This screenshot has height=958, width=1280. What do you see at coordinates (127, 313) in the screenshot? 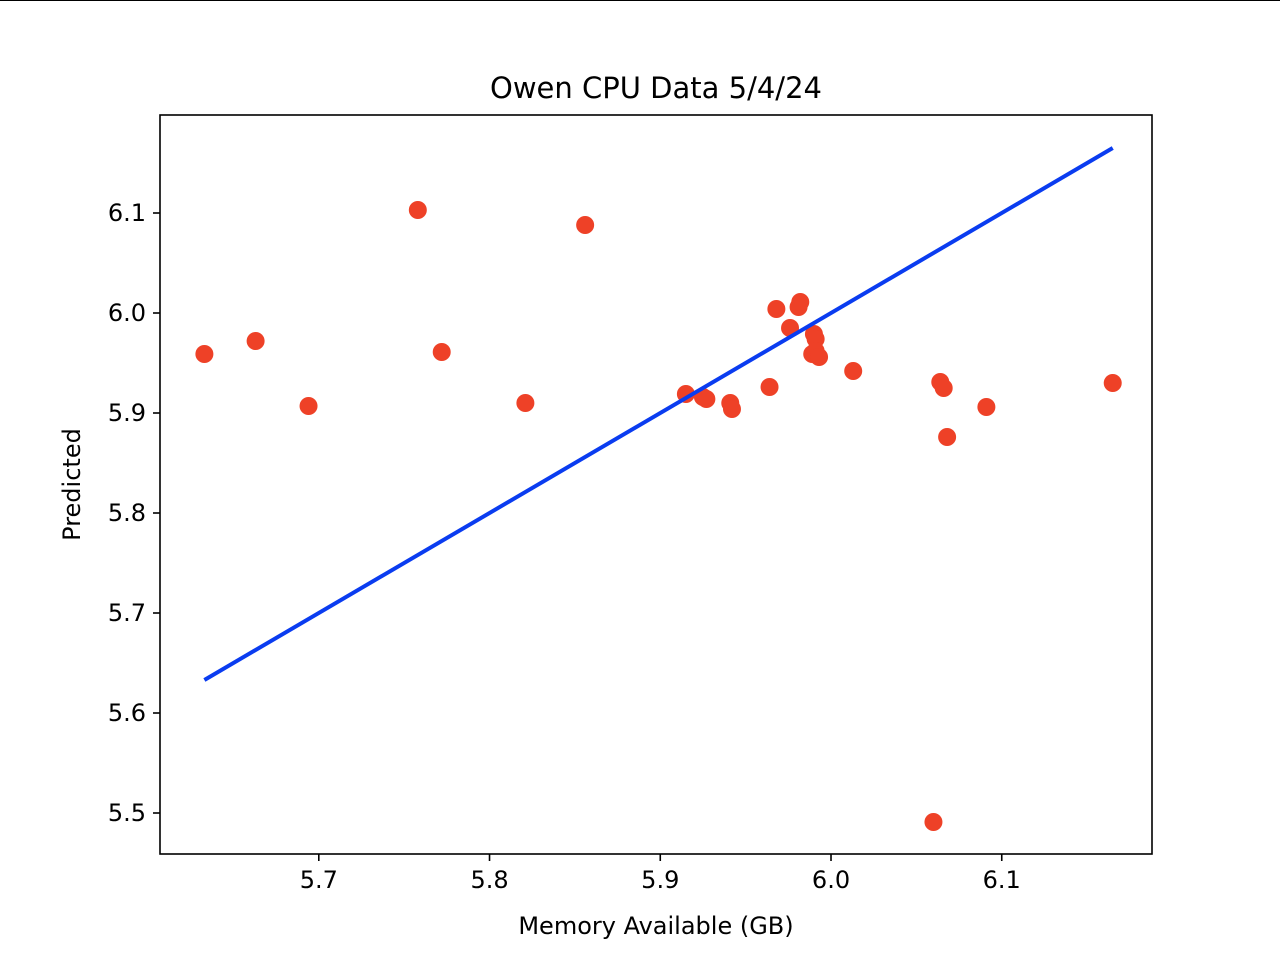
I see `y-tick-label: 6.0` at bounding box center [127, 313].